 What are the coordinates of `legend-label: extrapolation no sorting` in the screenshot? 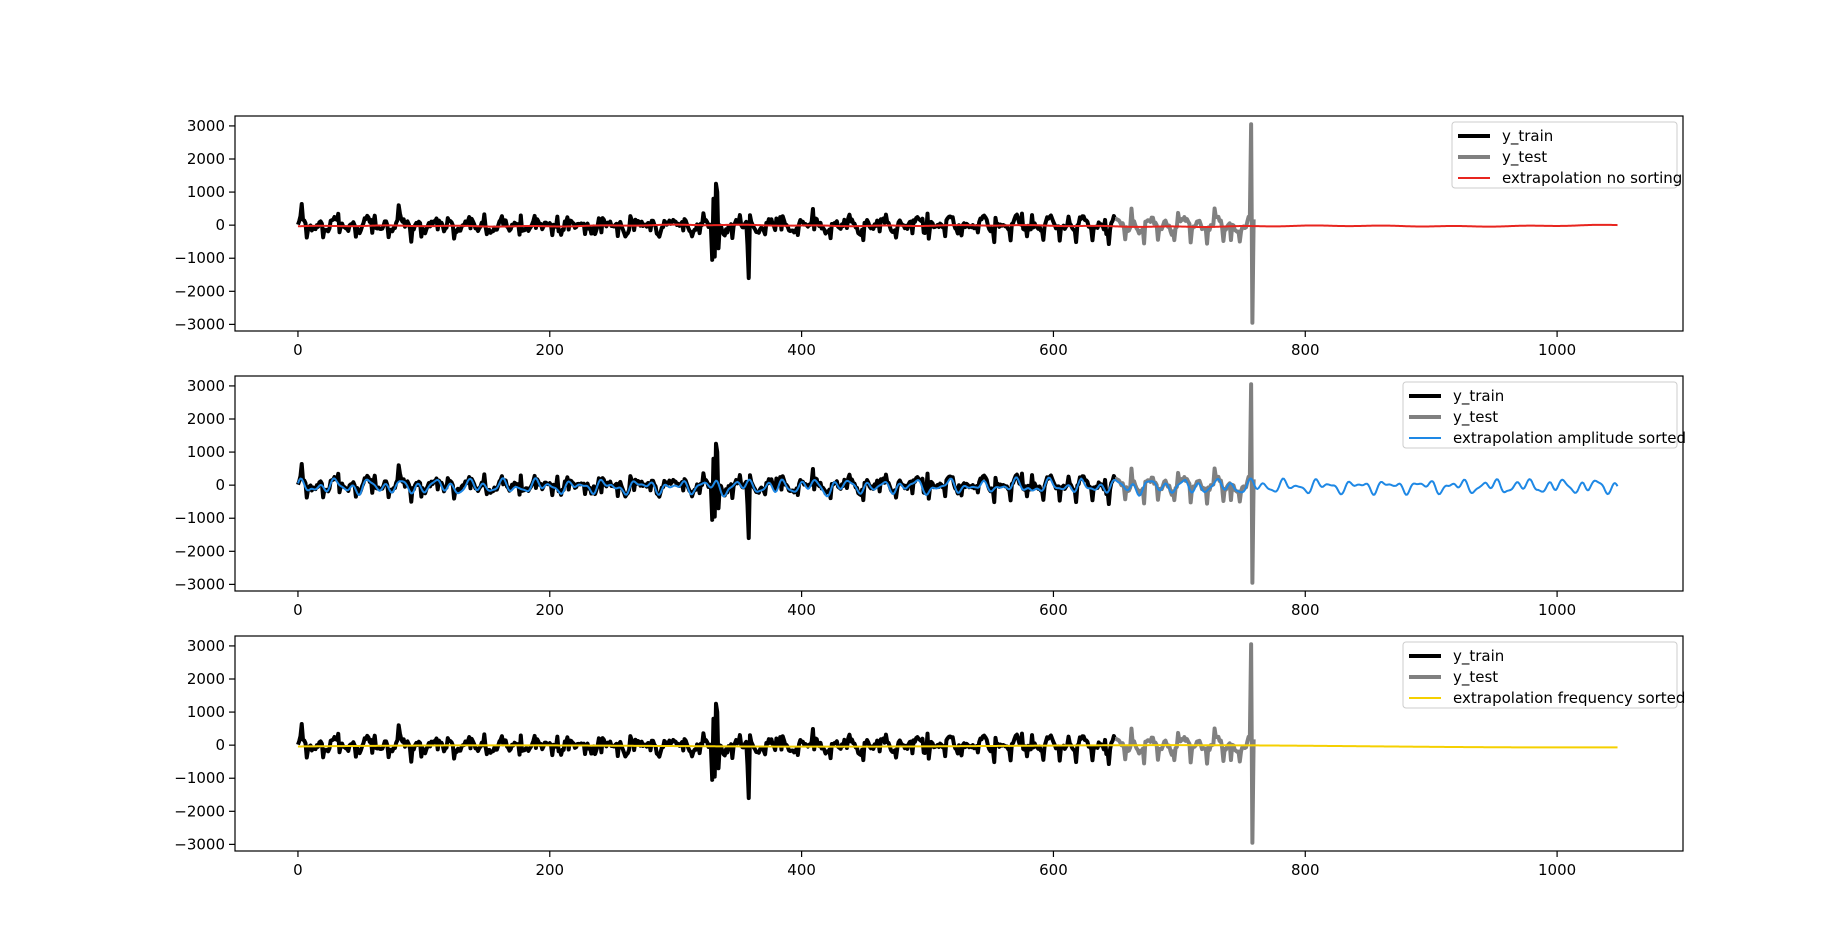 It's located at (1592, 178).